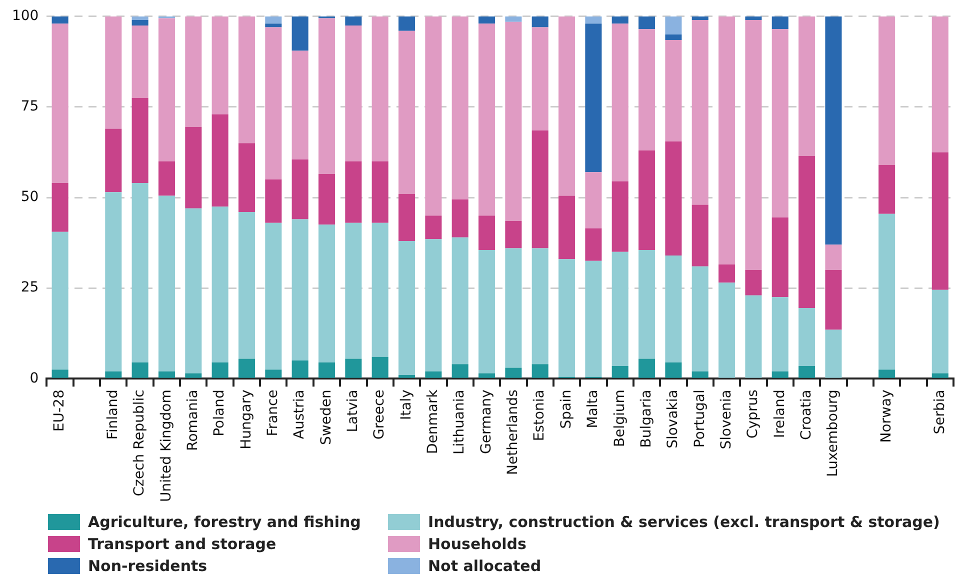 The image size is (960, 581). What do you see at coordinates (25, 16) in the screenshot?
I see `y-tick-label: 100` at bounding box center [25, 16].